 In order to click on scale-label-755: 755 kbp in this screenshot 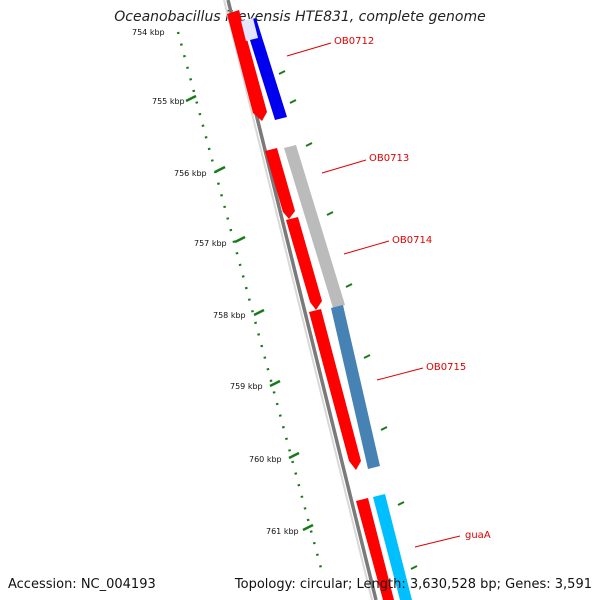, I will do `click(168, 101)`.